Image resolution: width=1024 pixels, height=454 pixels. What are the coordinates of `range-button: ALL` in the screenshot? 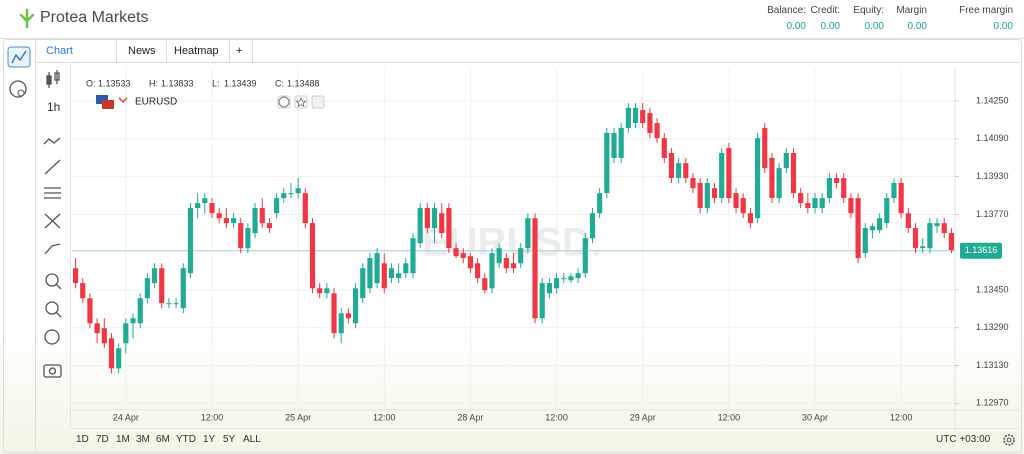 It's located at (252, 439).